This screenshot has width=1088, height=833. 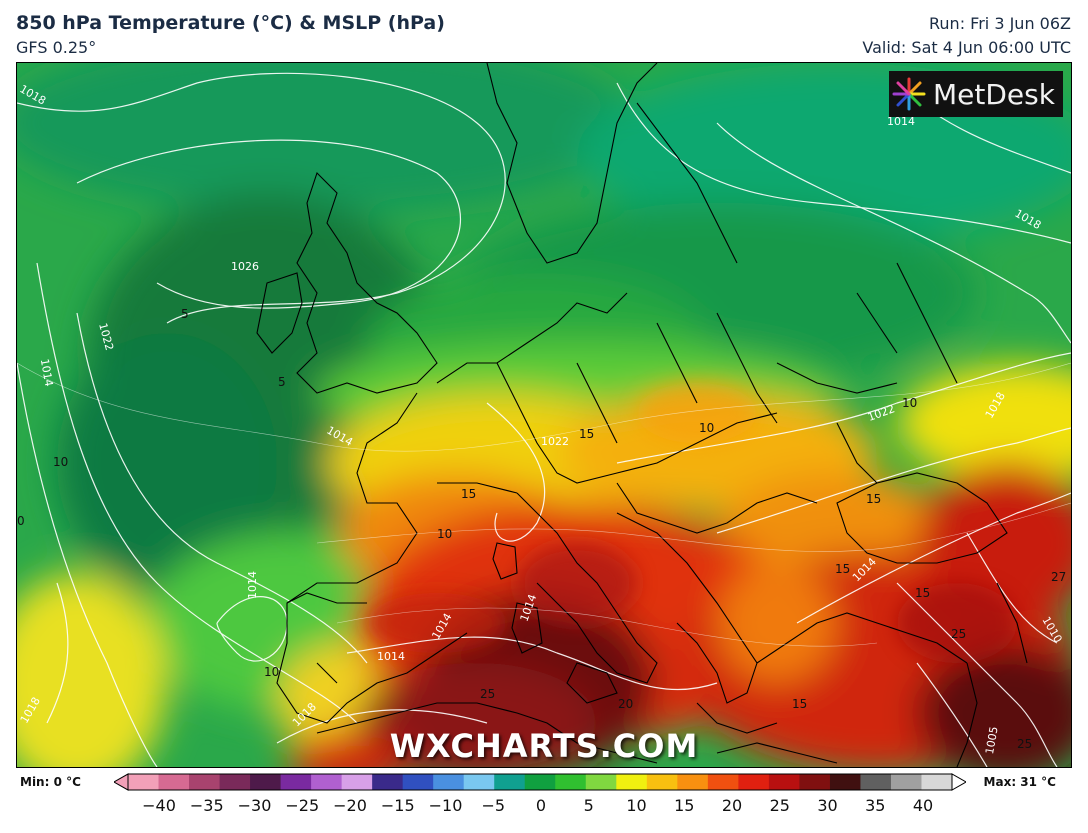 I want to click on isobar-label: 1026, so click(x=245, y=266).